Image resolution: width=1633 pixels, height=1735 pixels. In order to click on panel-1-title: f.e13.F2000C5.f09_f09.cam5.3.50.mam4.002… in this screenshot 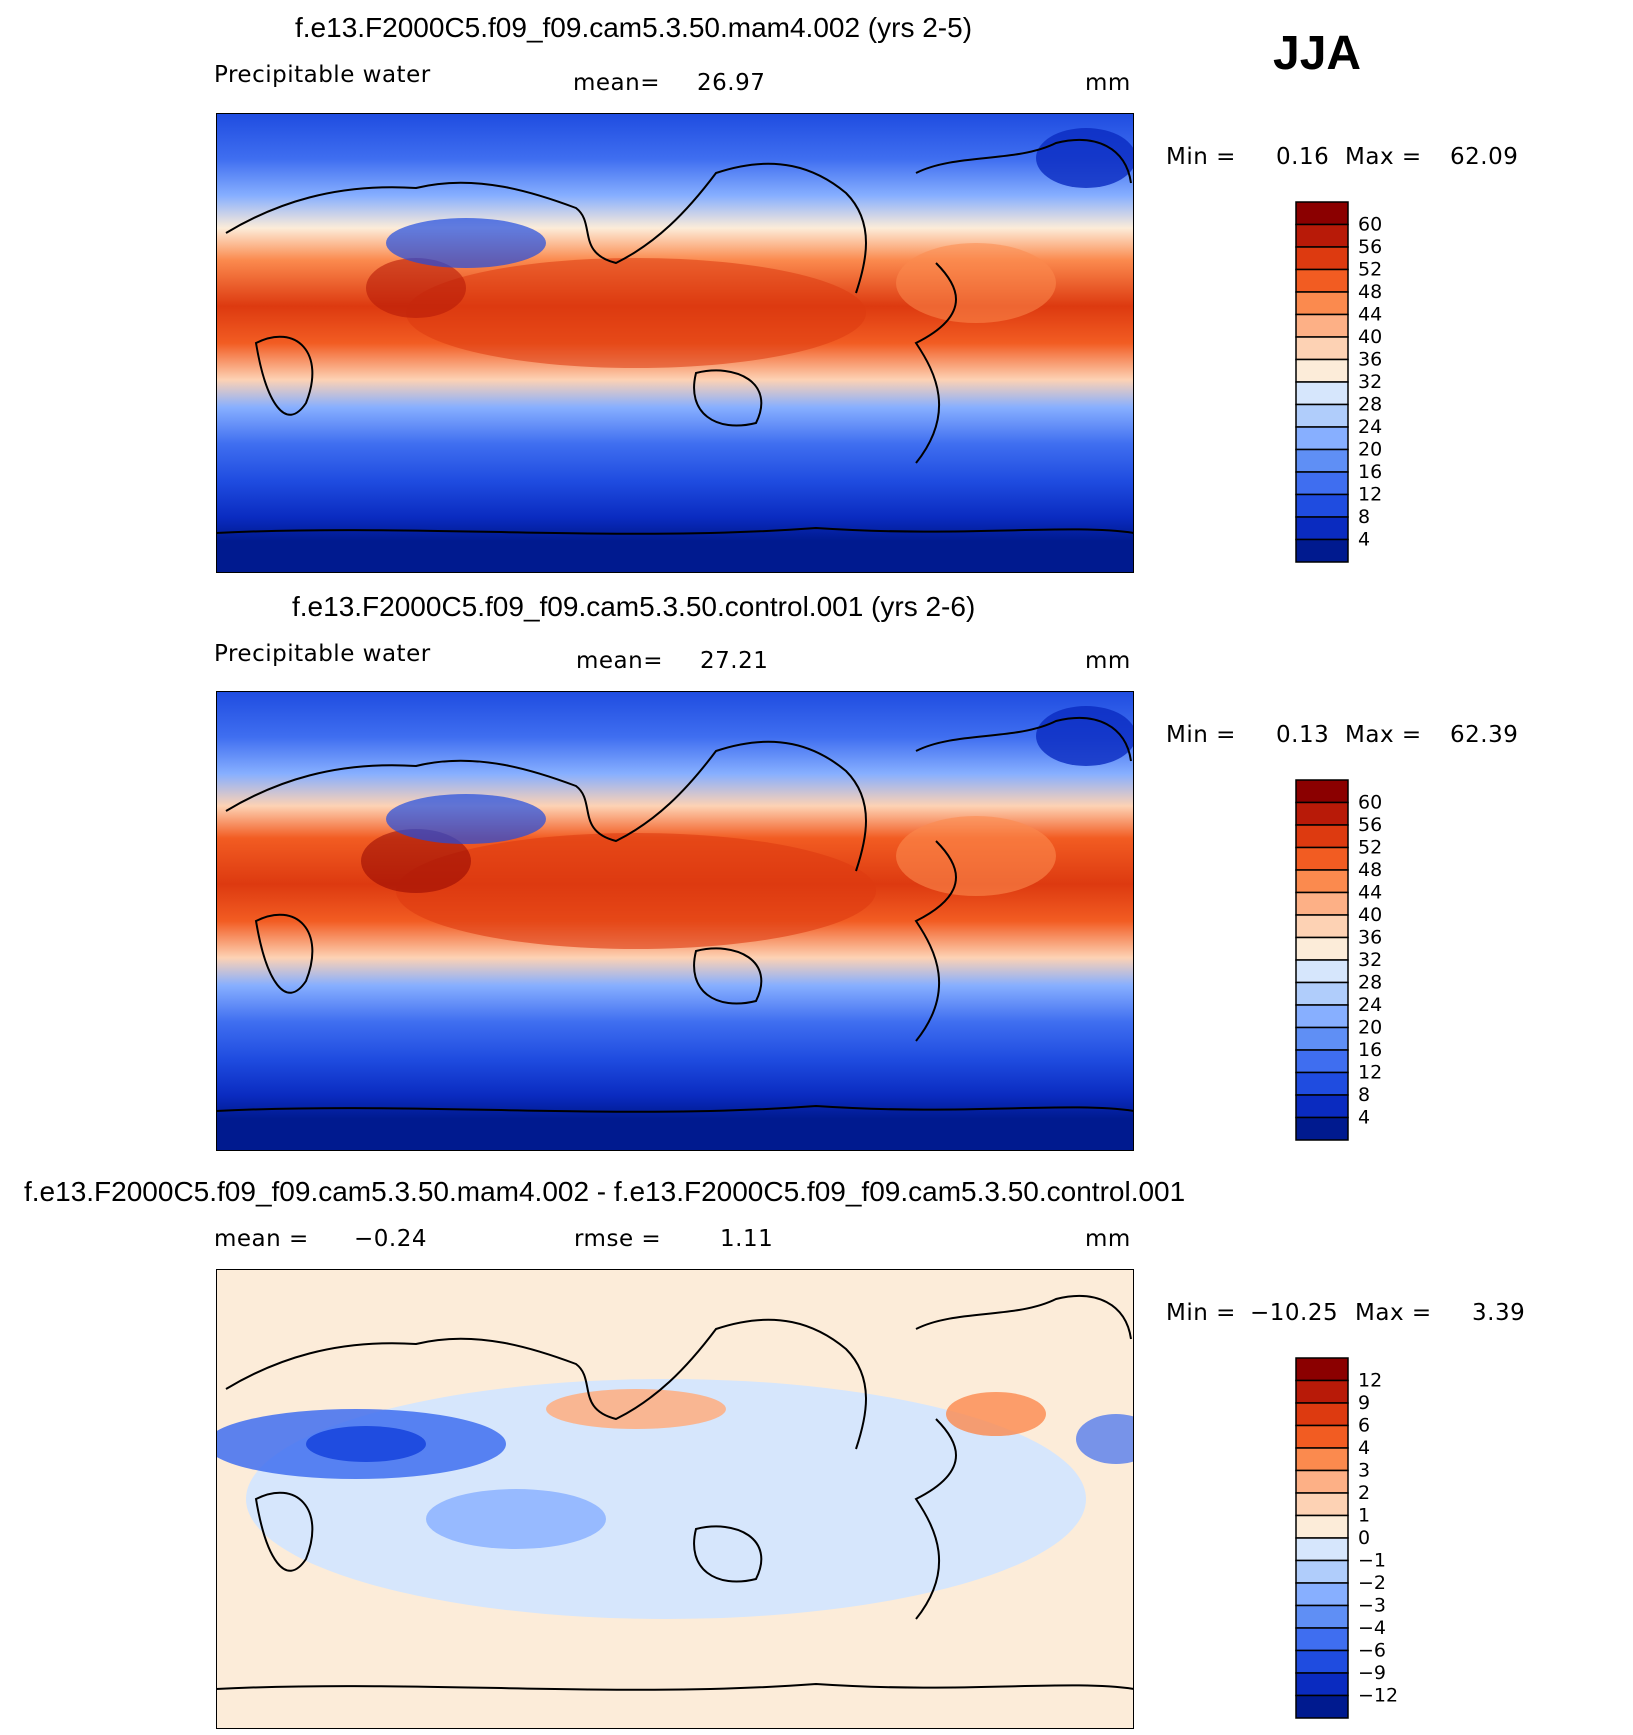, I will do `click(634, 27)`.